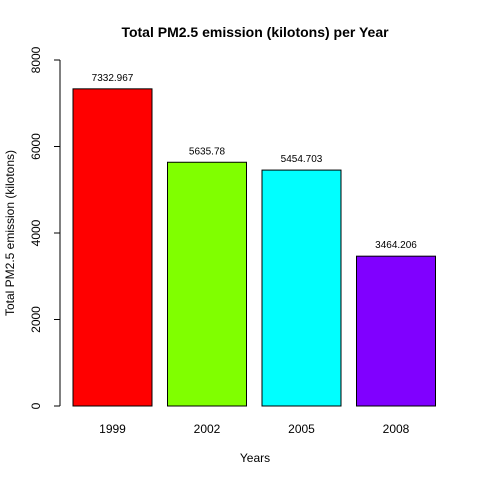  What do you see at coordinates (36, 319) in the screenshot?
I see `y-tick-label: 2000` at bounding box center [36, 319].